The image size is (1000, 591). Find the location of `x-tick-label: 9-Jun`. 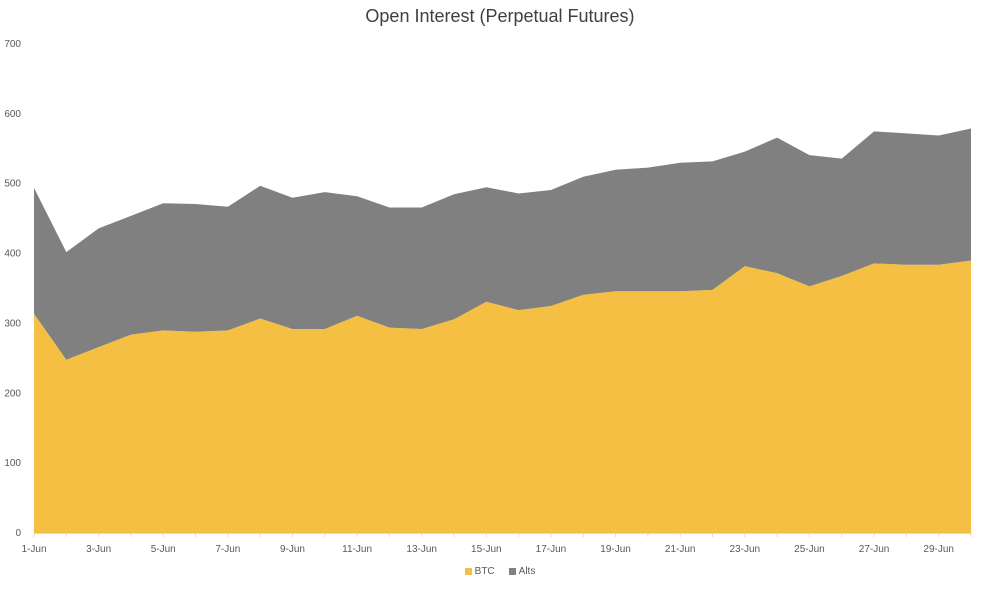

x-tick-label: 9-Jun is located at coordinates (292, 549).